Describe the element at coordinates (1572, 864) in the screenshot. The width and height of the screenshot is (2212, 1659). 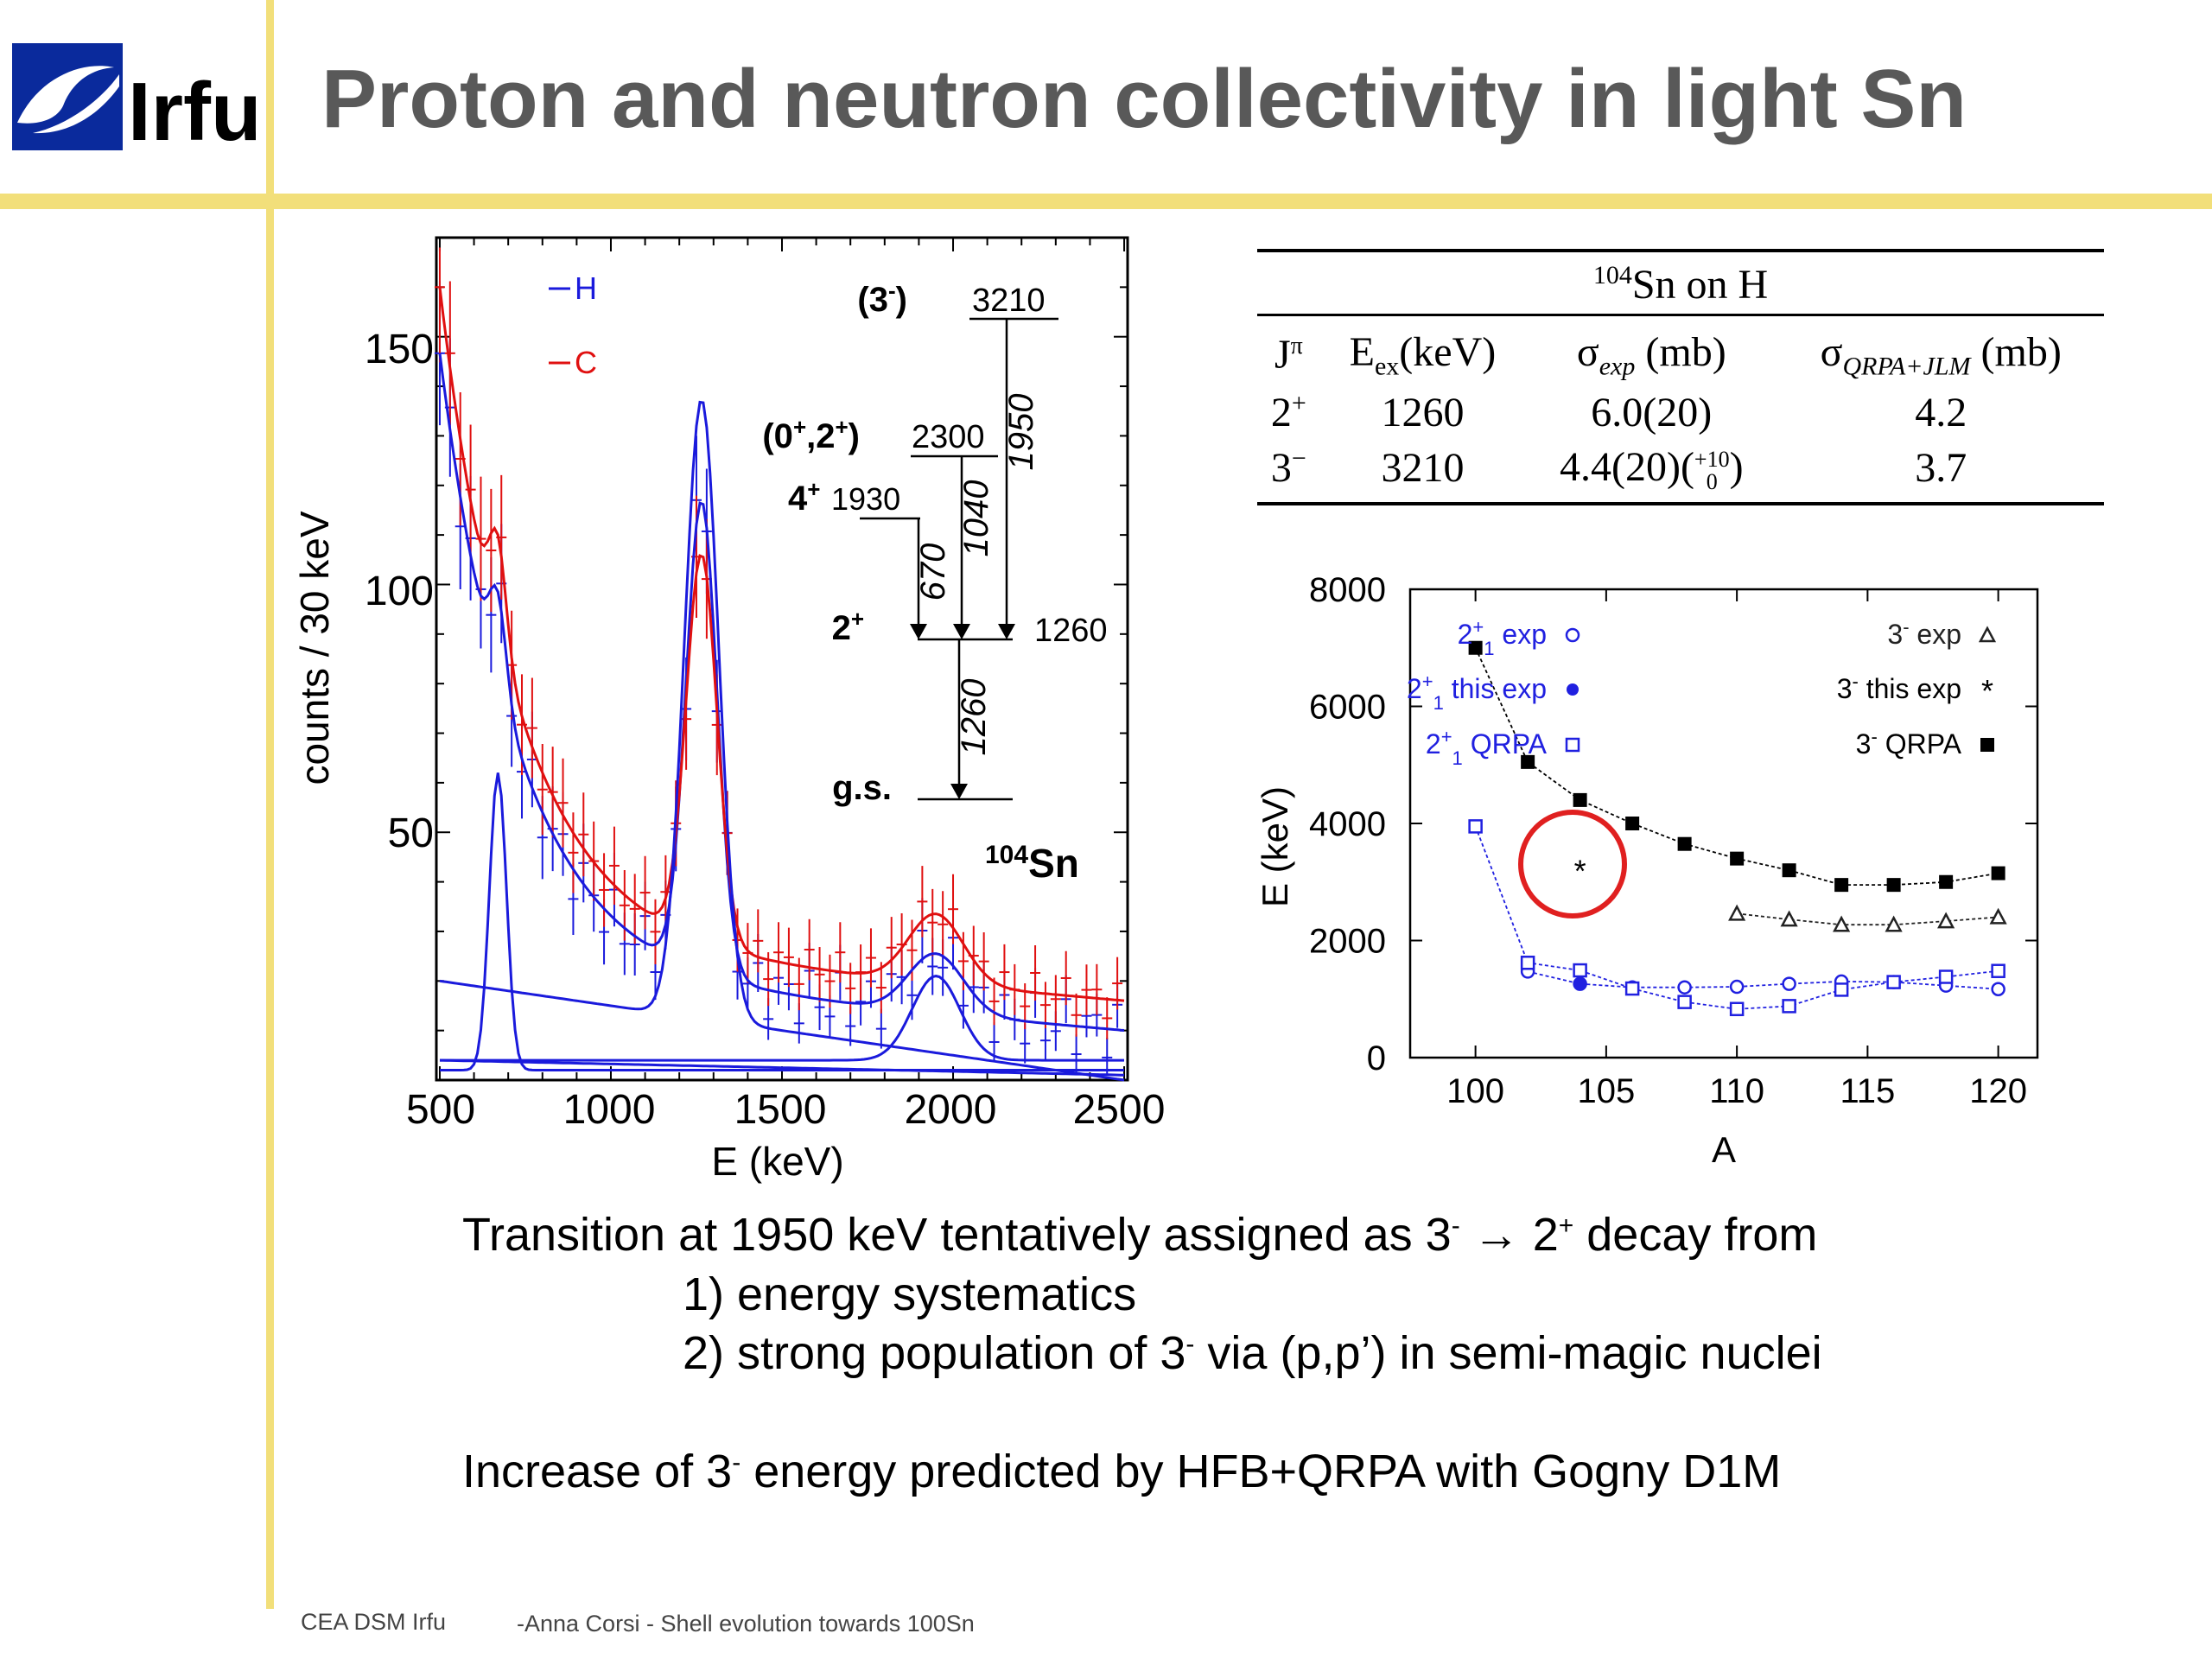
I see `highlight-circle` at that location.